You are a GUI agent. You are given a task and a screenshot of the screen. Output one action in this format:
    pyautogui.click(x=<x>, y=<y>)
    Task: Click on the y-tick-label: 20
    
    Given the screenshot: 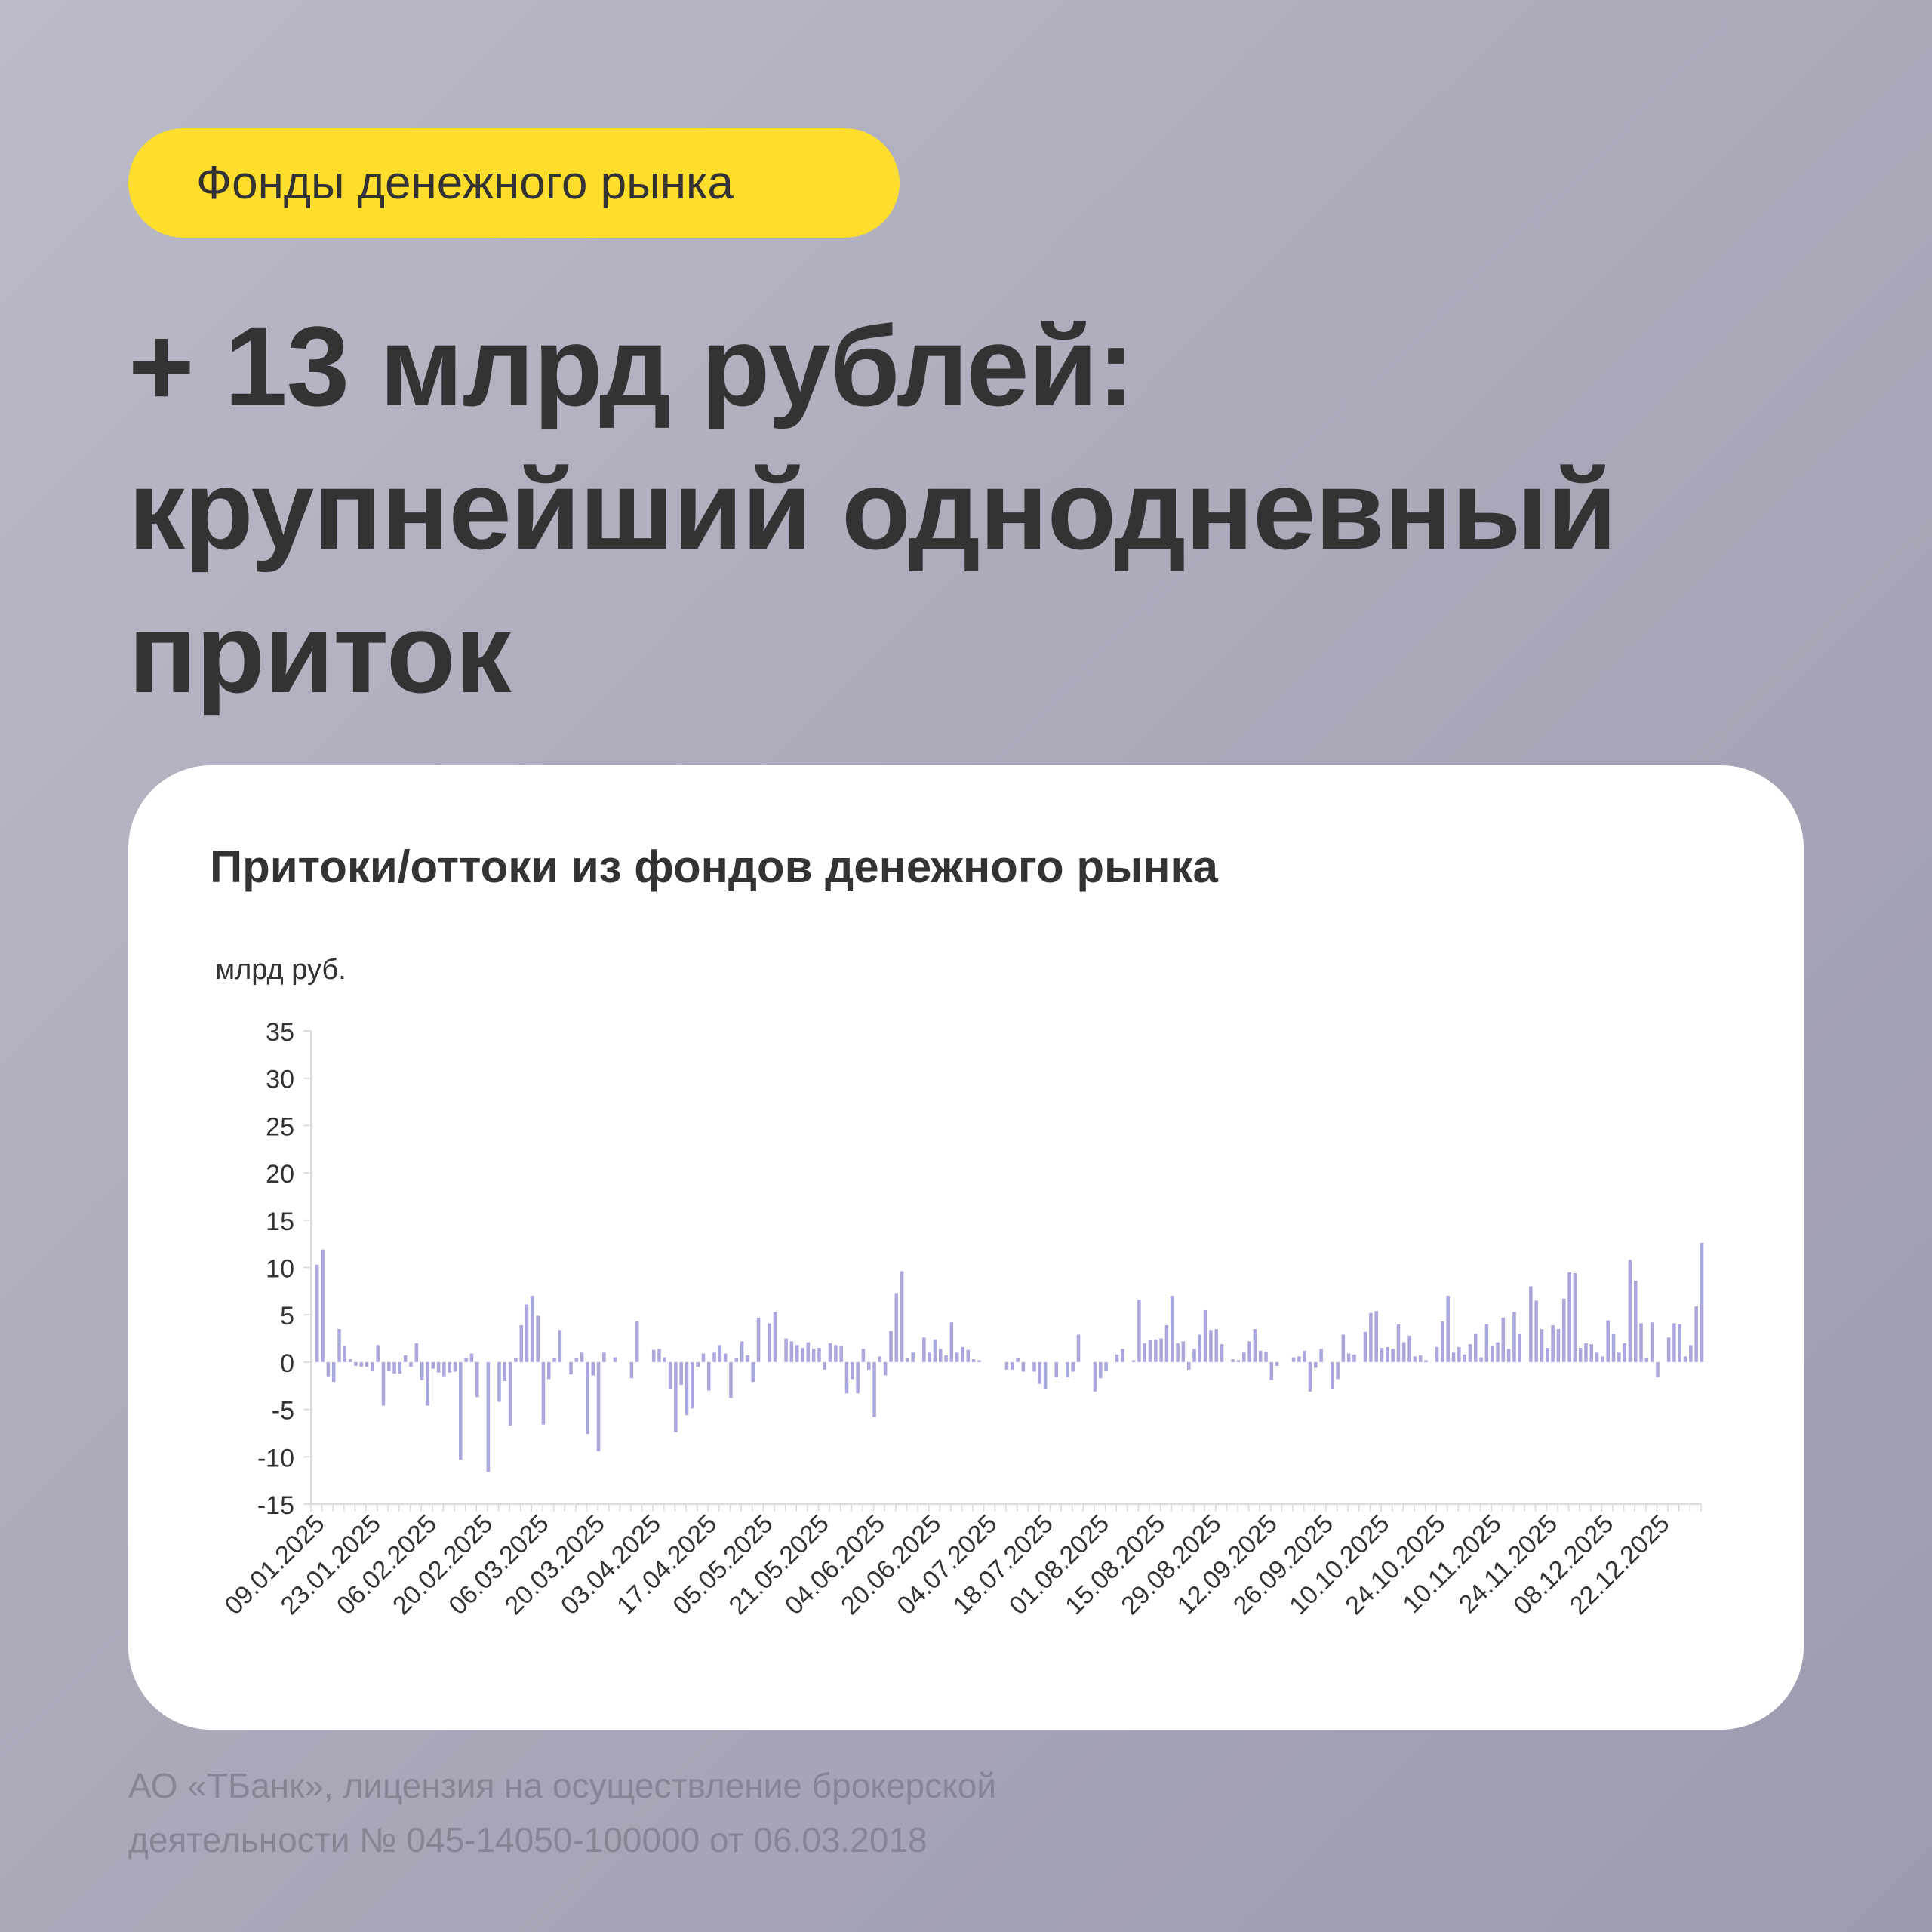 What is the action you would take?
    pyautogui.click(x=280, y=1174)
    